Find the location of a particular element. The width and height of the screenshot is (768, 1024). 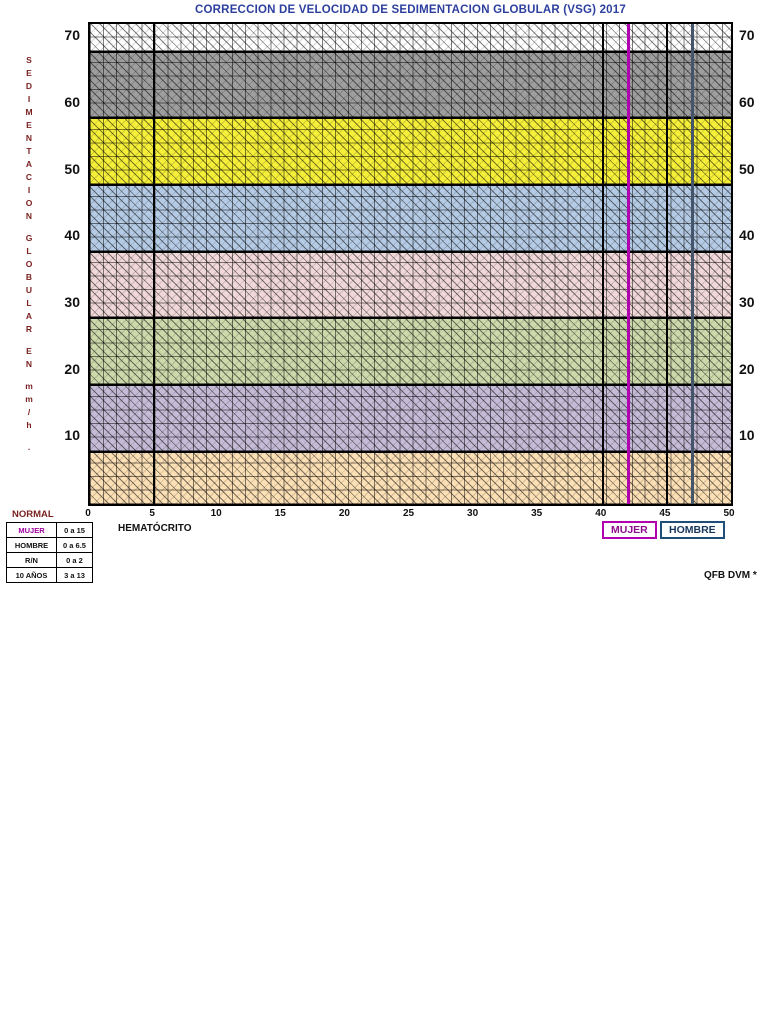

credit-text: QFB DVM * is located at coordinates (730, 575).